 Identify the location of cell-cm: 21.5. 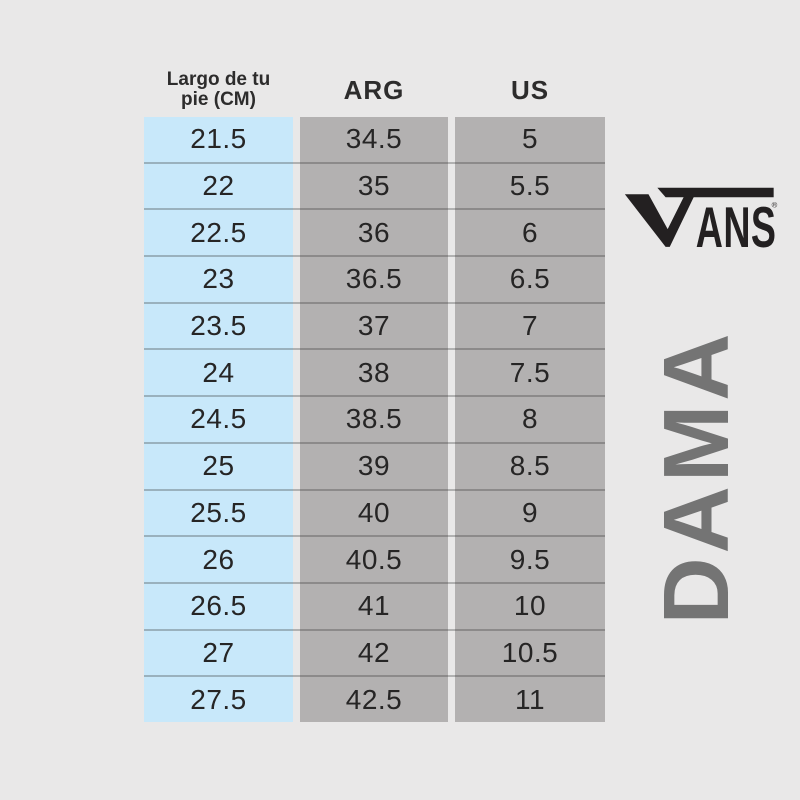
(218, 139).